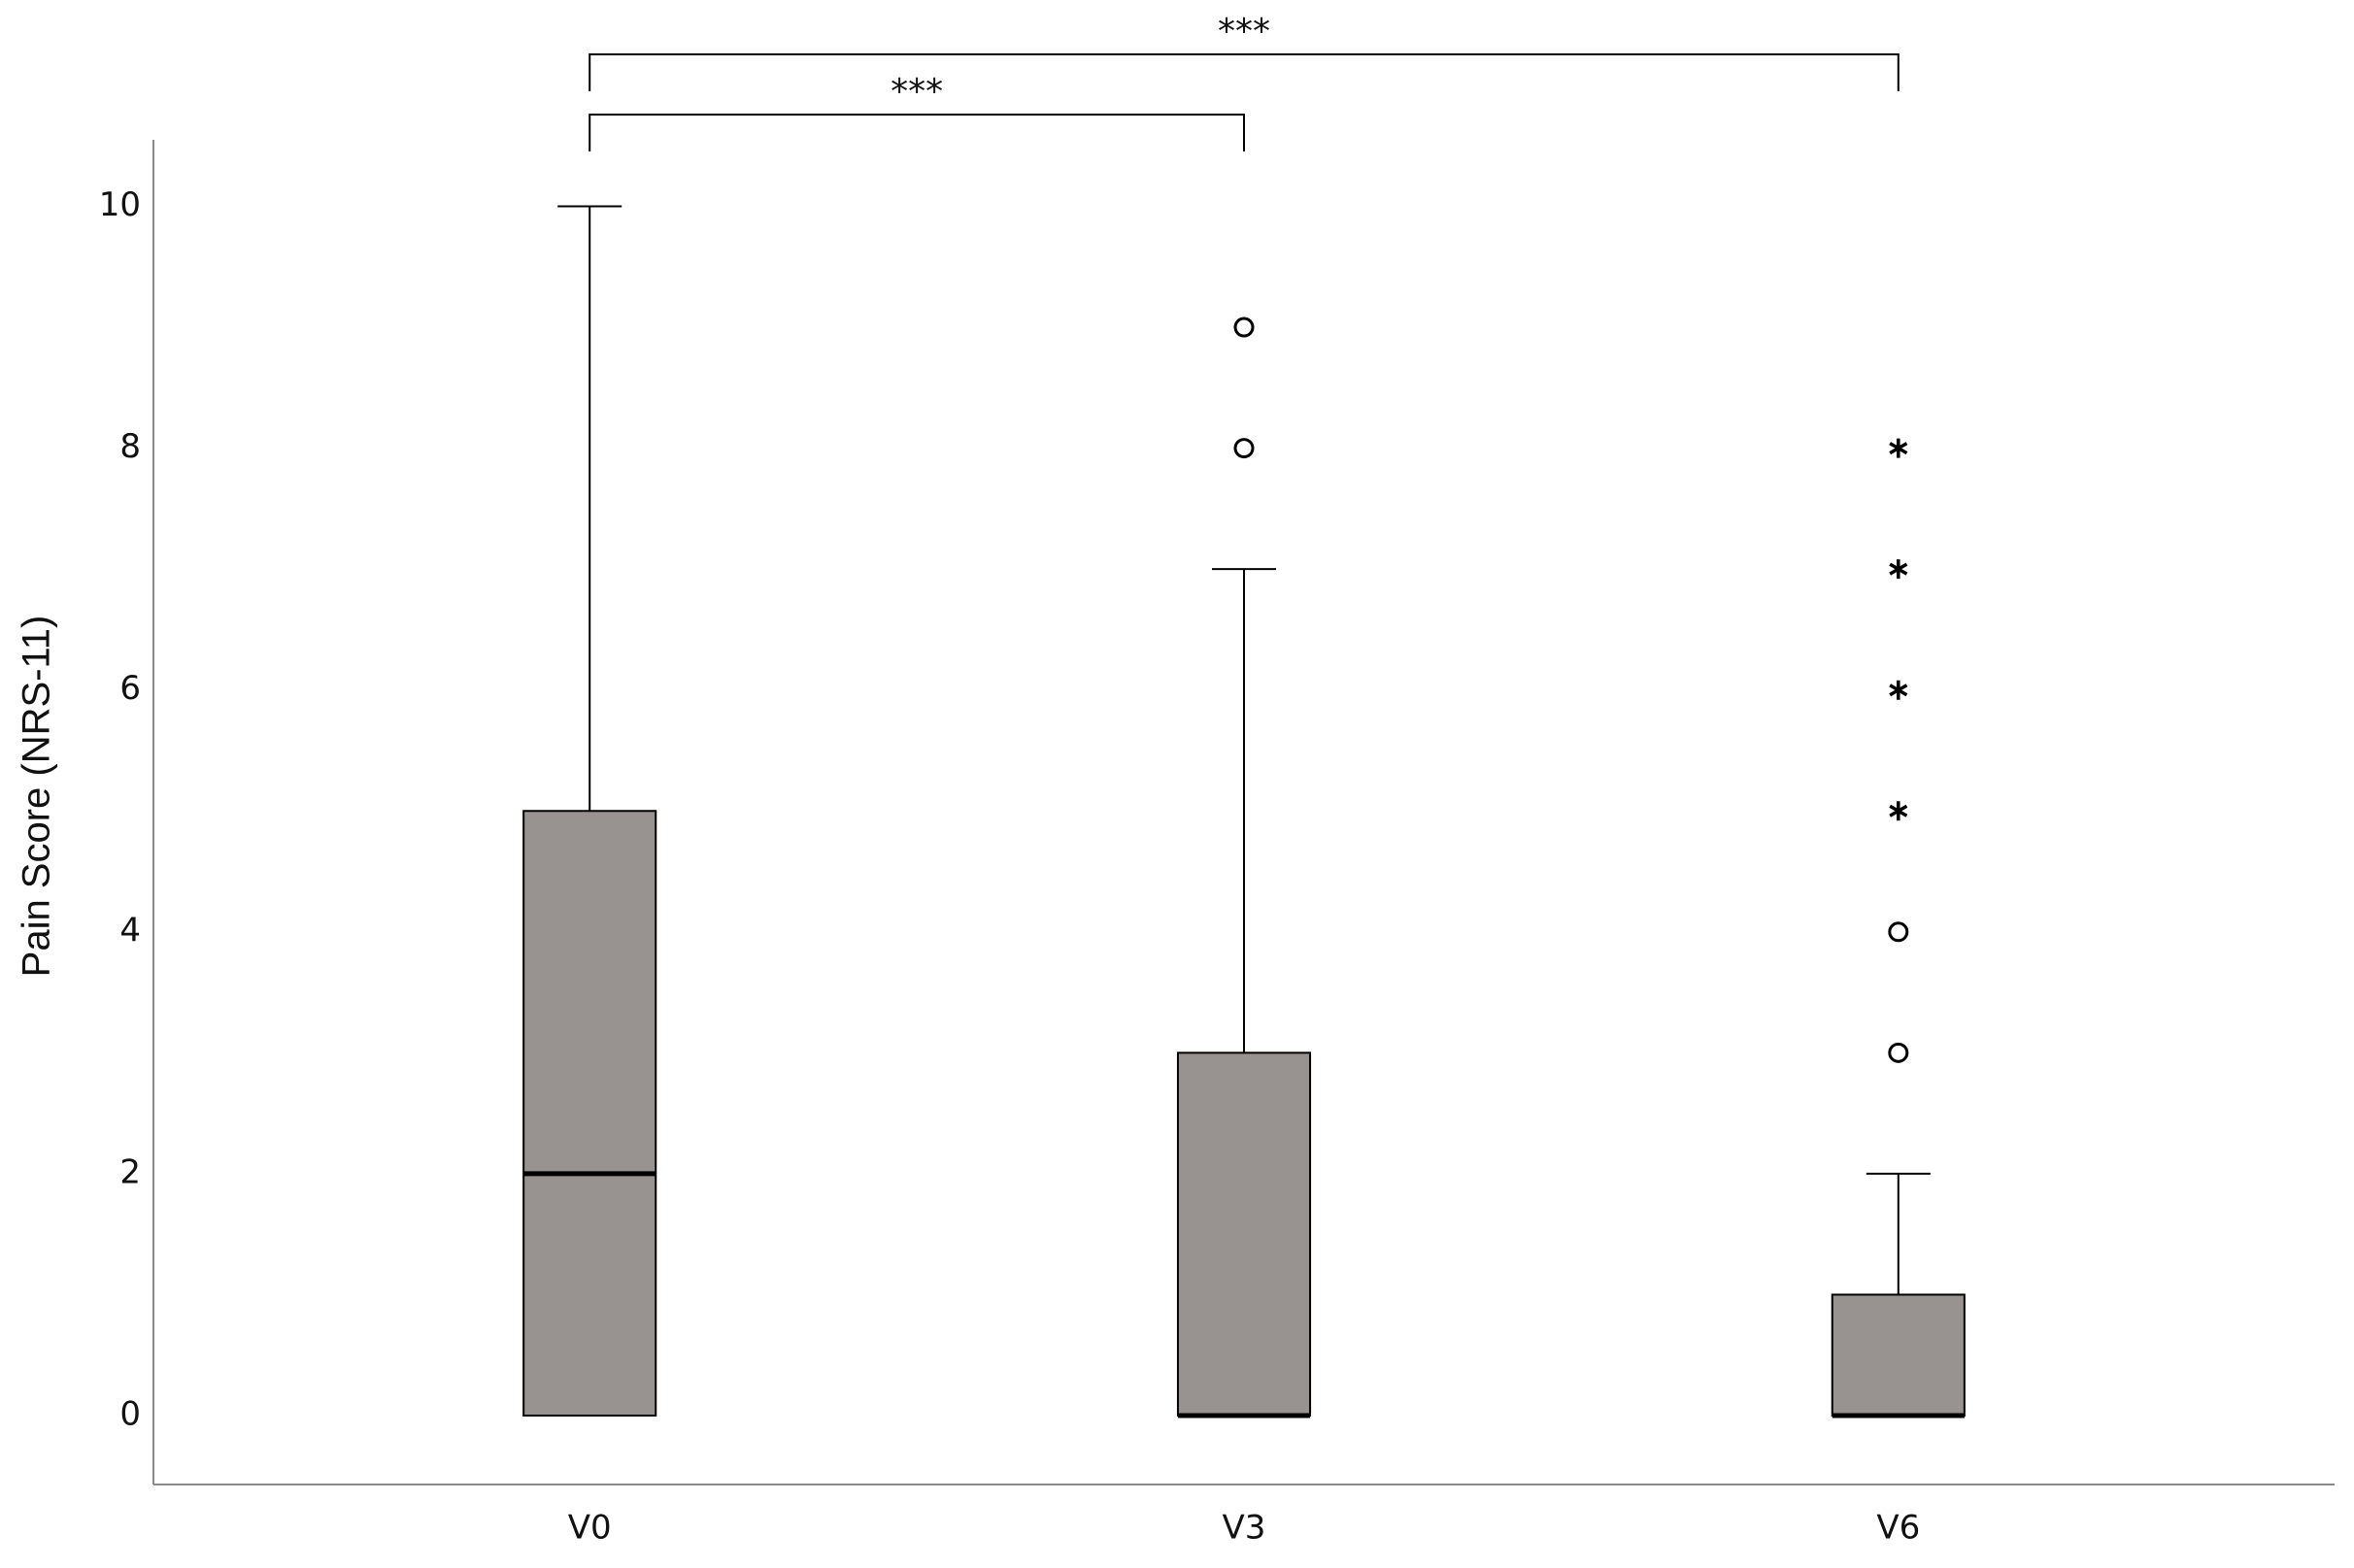  Describe the element at coordinates (130, 1415) in the screenshot. I see `y-tick-label: 0` at that location.